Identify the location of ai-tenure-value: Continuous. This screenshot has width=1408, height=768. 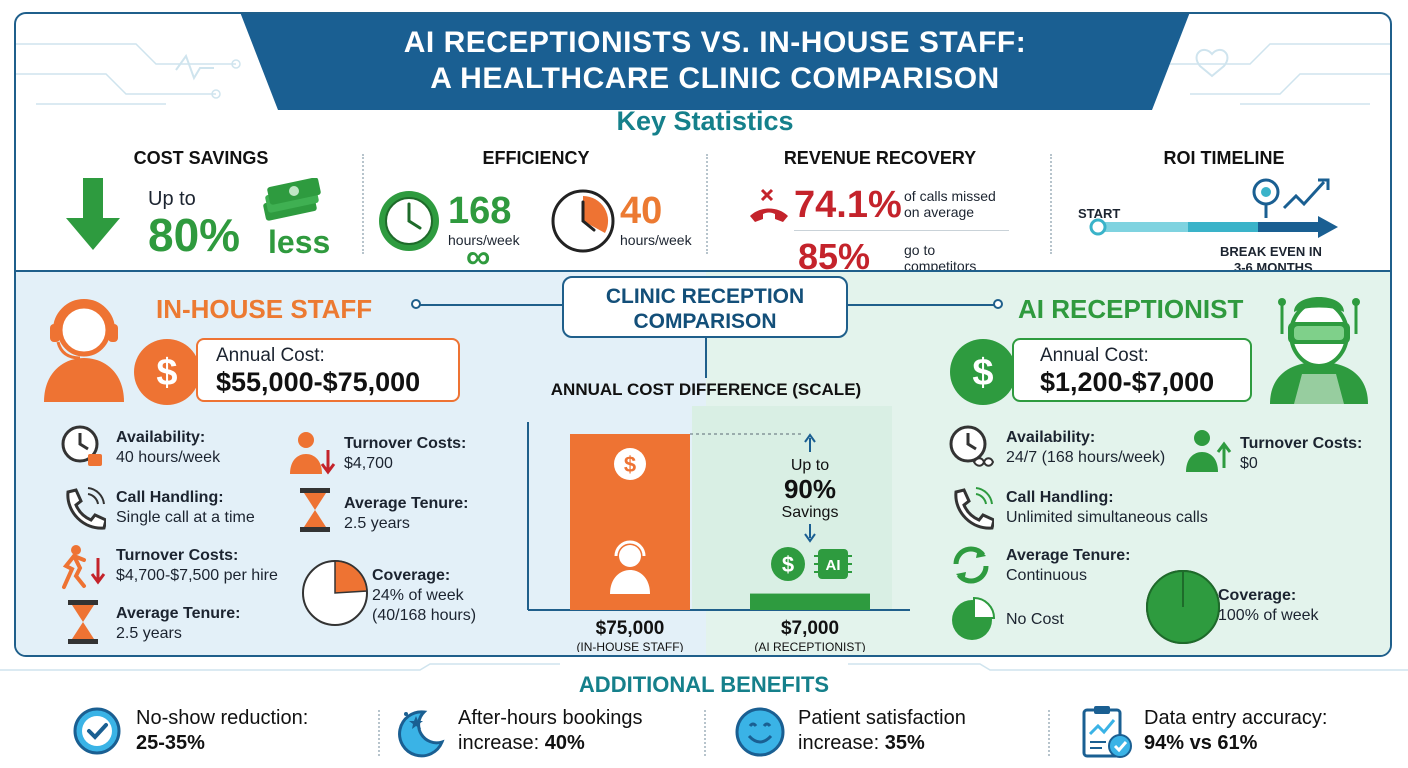
(1046, 575).